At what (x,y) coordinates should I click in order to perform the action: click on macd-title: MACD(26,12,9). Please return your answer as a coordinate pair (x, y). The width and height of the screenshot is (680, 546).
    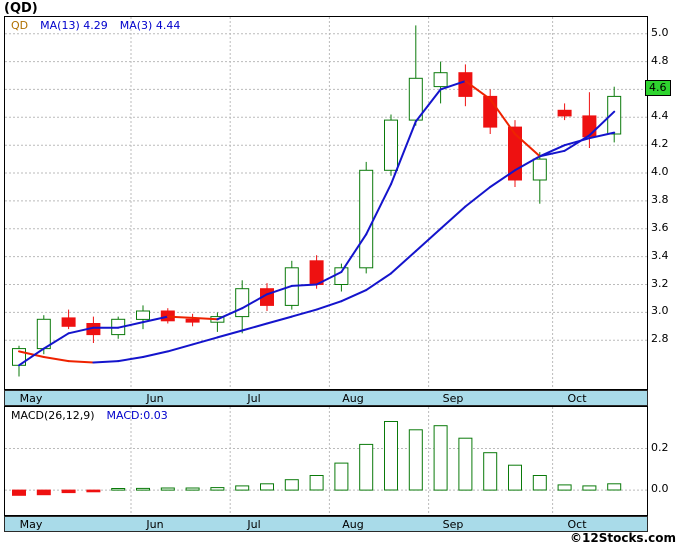
    Looking at the image, I should click on (53, 415).